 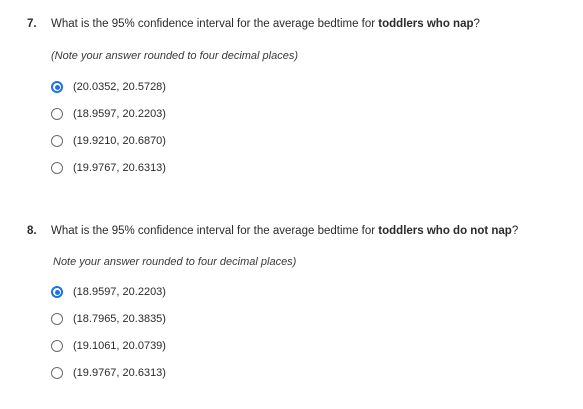 What do you see at coordinates (32, 24) in the screenshot?
I see `question-number: 7.` at bounding box center [32, 24].